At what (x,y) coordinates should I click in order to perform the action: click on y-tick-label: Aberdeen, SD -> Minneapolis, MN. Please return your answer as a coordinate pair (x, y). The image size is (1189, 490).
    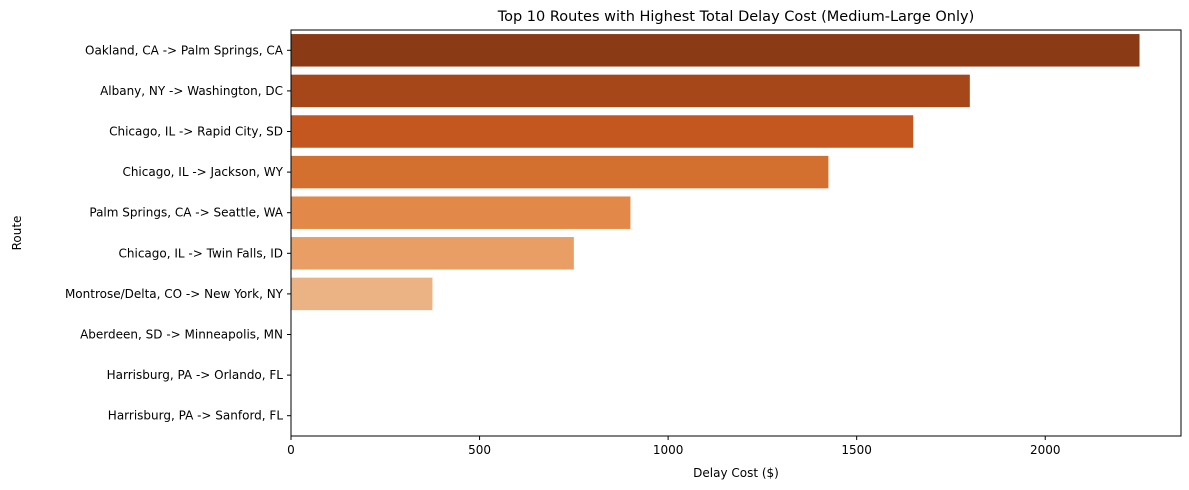
    Looking at the image, I should click on (181, 335).